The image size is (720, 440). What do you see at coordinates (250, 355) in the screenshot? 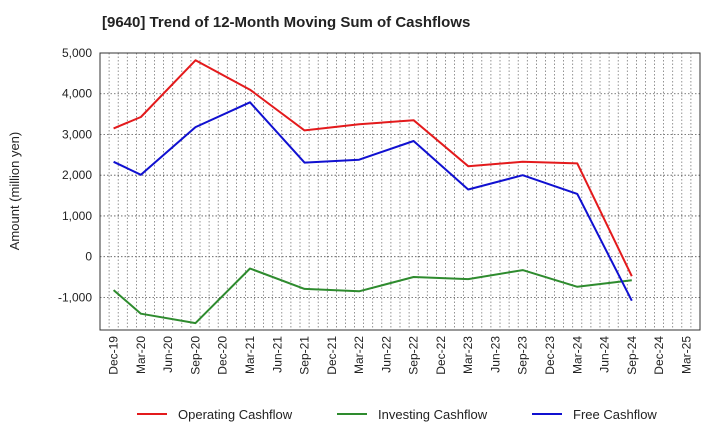
I see `x-tick-label: Mar-21` at bounding box center [250, 355].